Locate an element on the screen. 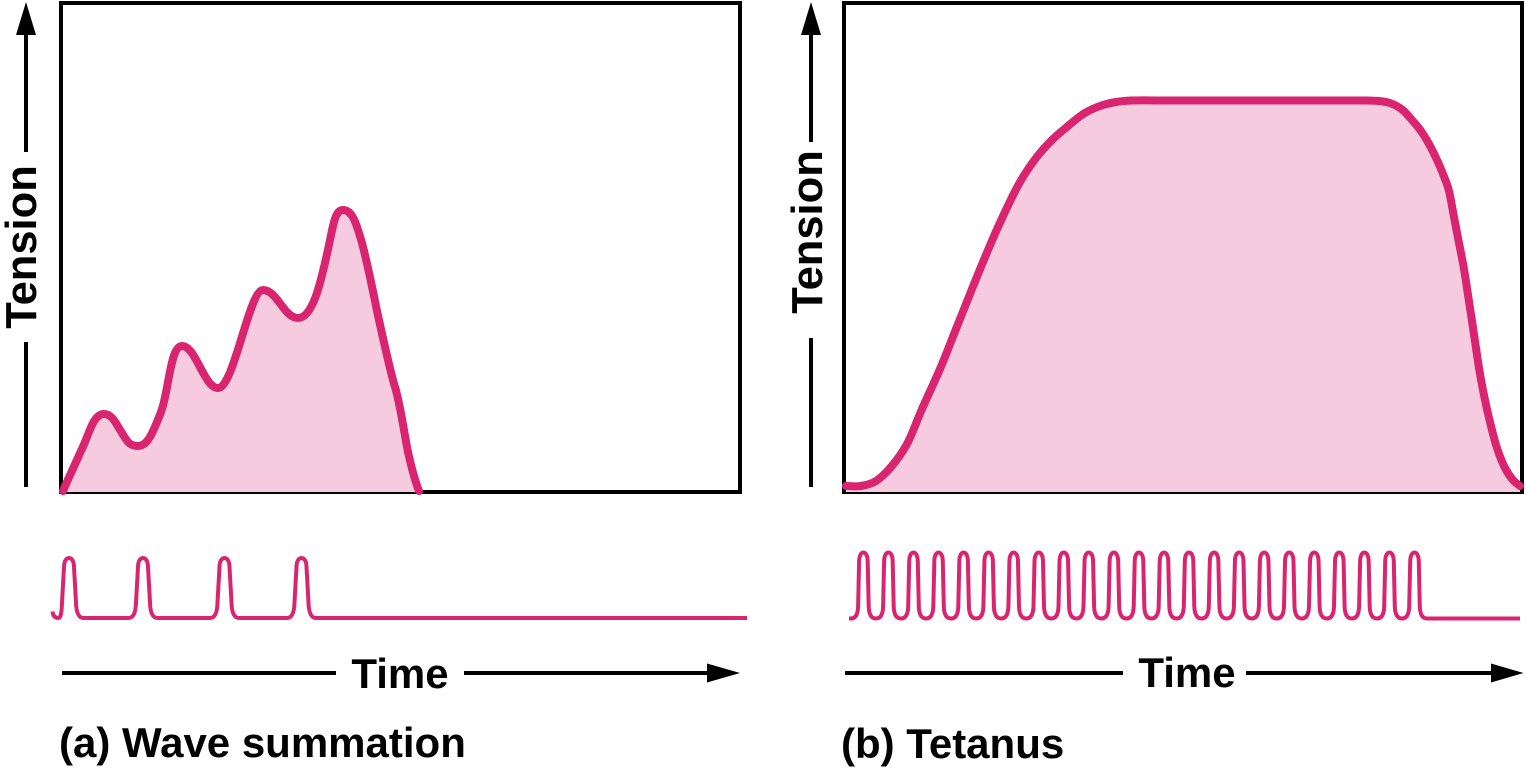 This screenshot has height=778, width=1526. svg-text: (b) Tetanus is located at coordinates (952, 743).